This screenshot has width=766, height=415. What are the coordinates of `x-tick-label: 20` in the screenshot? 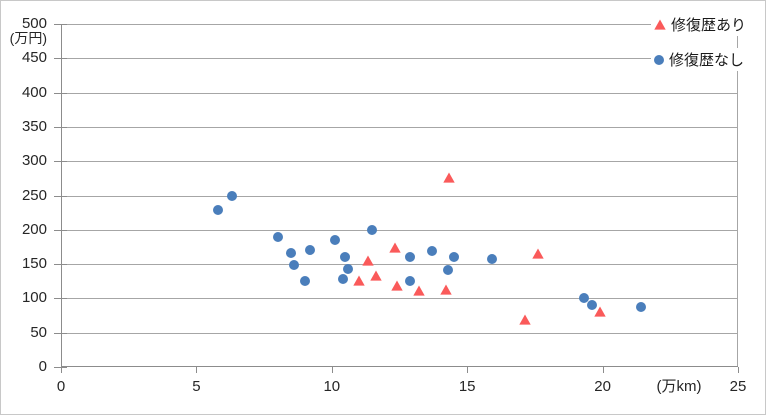 It's located at (602, 386).